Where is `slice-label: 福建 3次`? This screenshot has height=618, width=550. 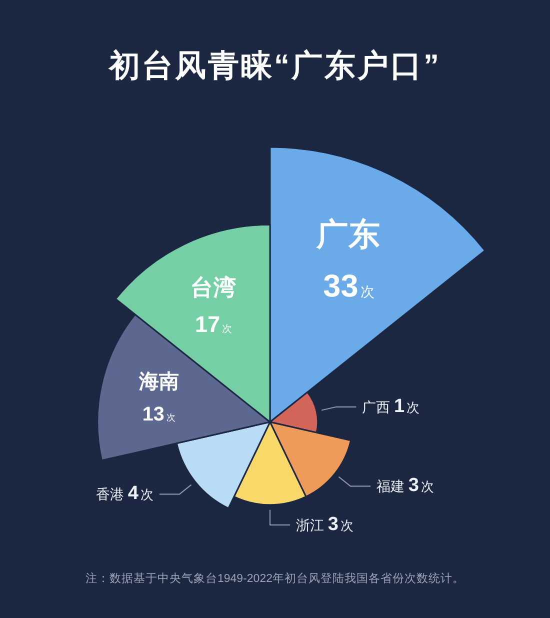 slice-label: 福建 3次 is located at coordinates (405, 485).